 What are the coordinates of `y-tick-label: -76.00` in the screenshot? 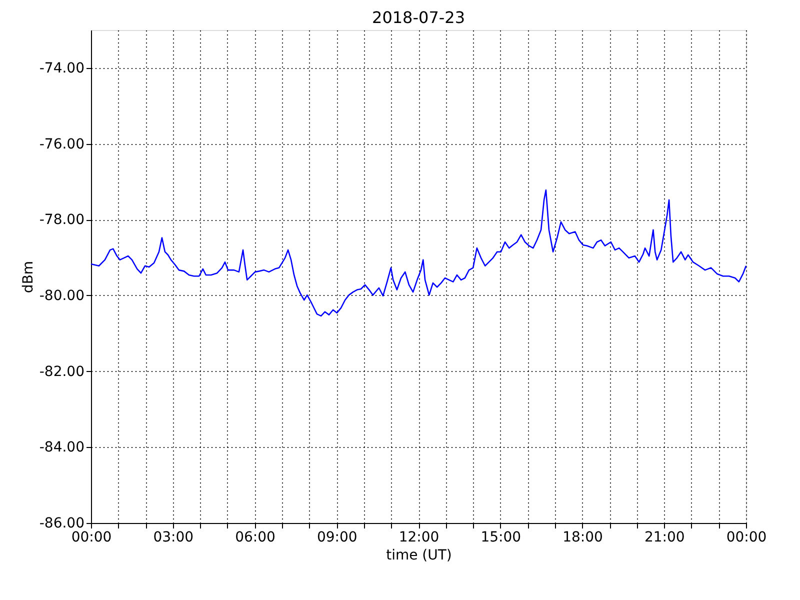 It's located at (61, 144).